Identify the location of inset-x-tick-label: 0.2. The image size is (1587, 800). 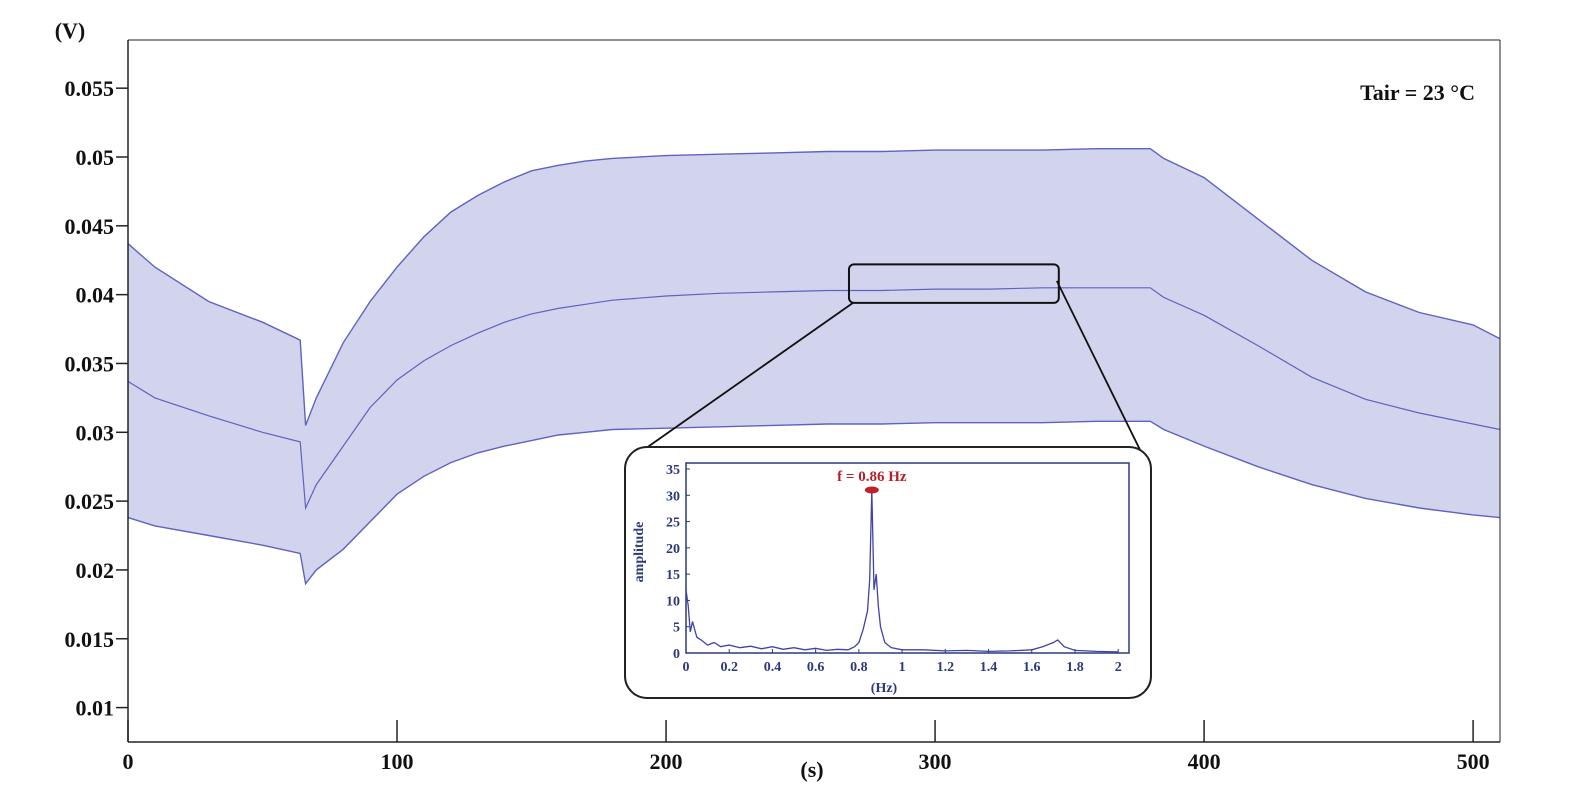
(729, 667).